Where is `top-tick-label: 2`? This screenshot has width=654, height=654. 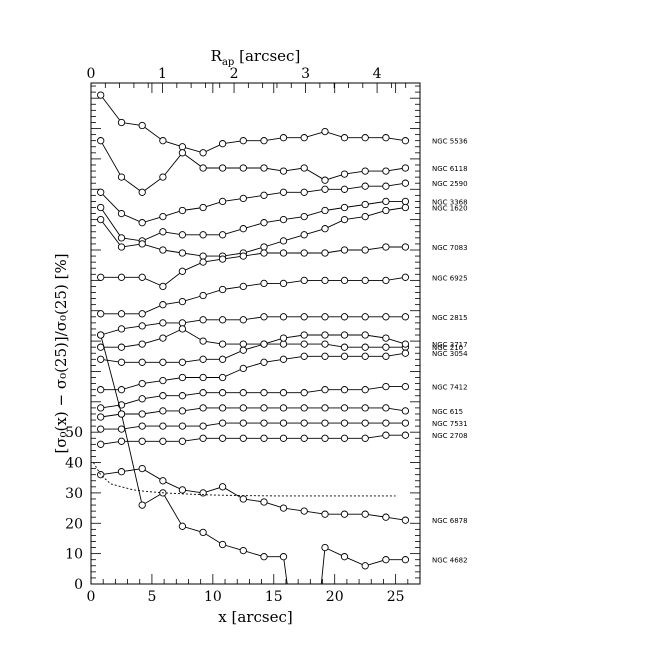
top-tick-label: 2 is located at coordinates (234, 74).